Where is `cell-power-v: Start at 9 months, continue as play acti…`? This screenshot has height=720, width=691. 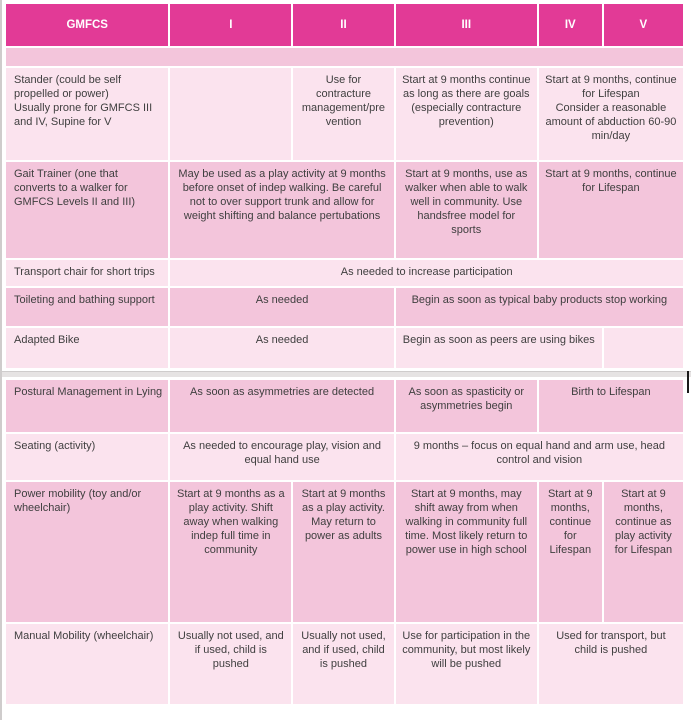 cell-power-v: Start at 9 months, continue as play acti… is located at coordinates (643, 552).